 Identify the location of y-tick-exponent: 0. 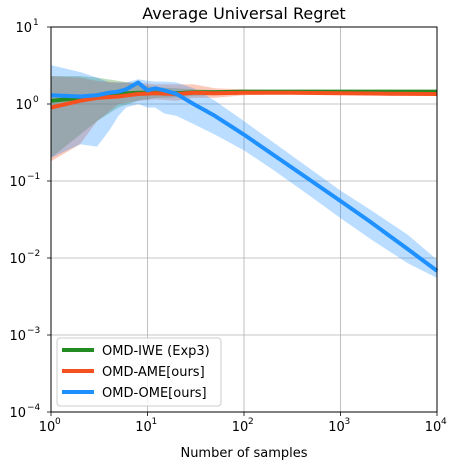
(36, 100).